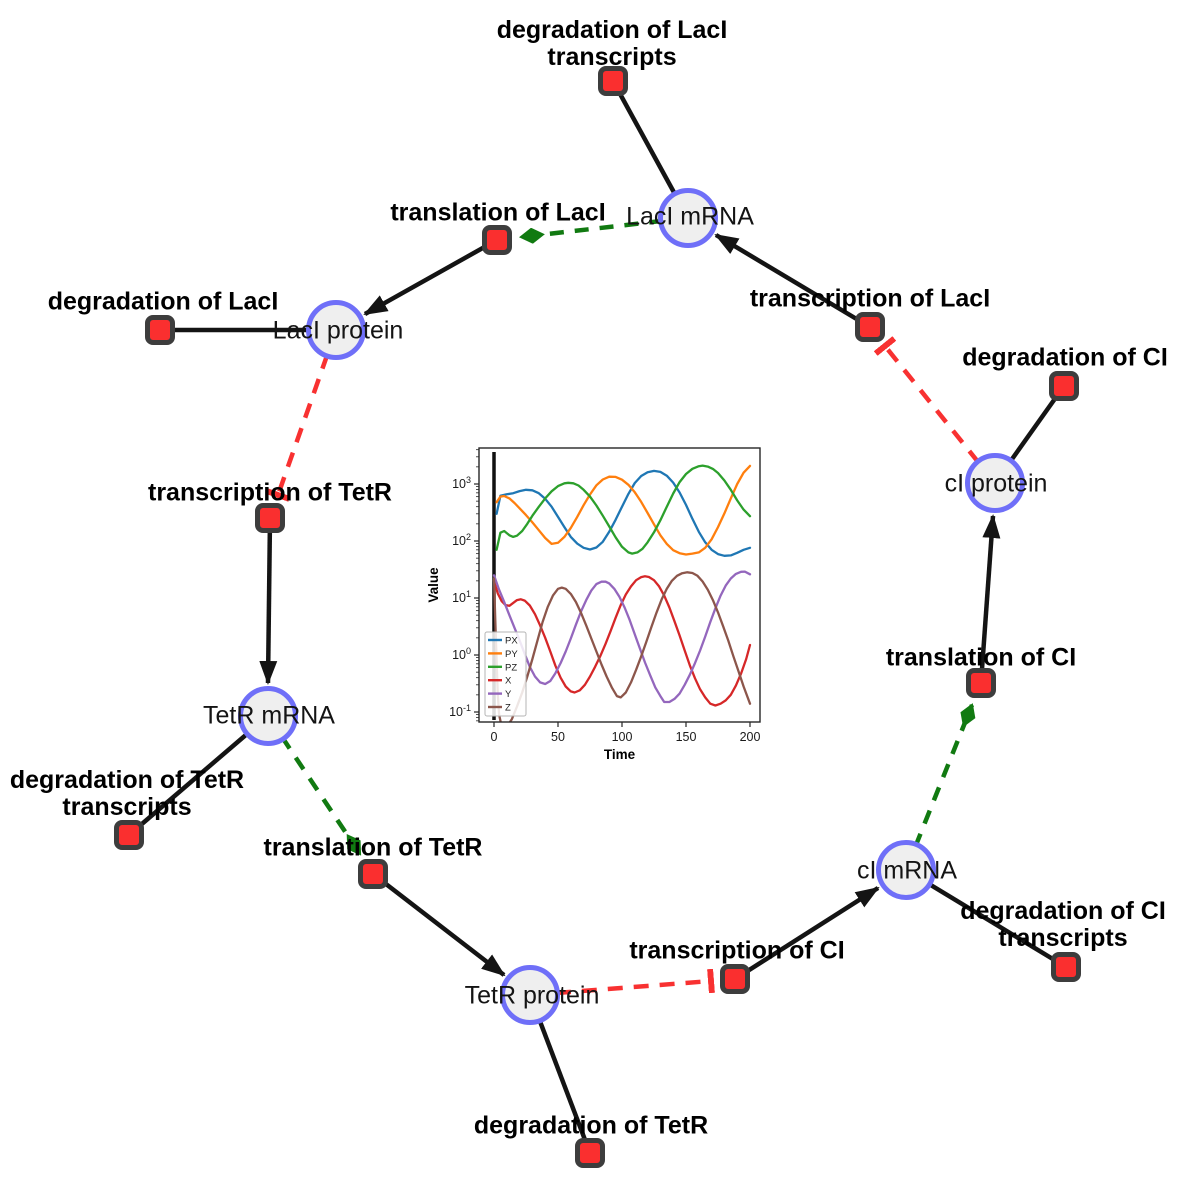  I want to click on chart-legend-label: PZ, so click(511, 667).